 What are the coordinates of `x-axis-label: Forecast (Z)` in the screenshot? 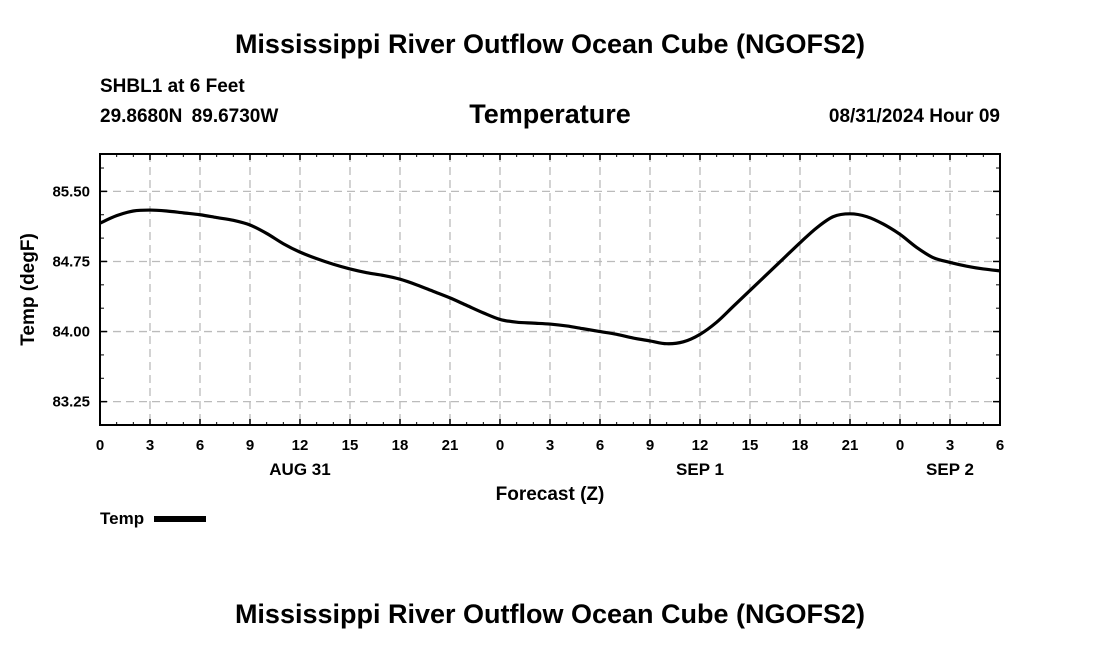 It's located at (550, 494).